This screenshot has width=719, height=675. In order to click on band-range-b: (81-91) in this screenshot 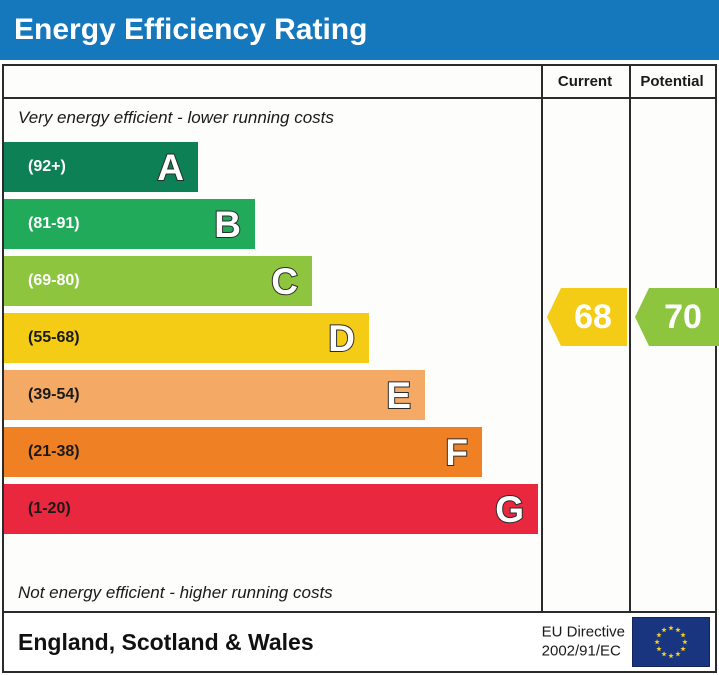, I will do `click(54, 223)`.